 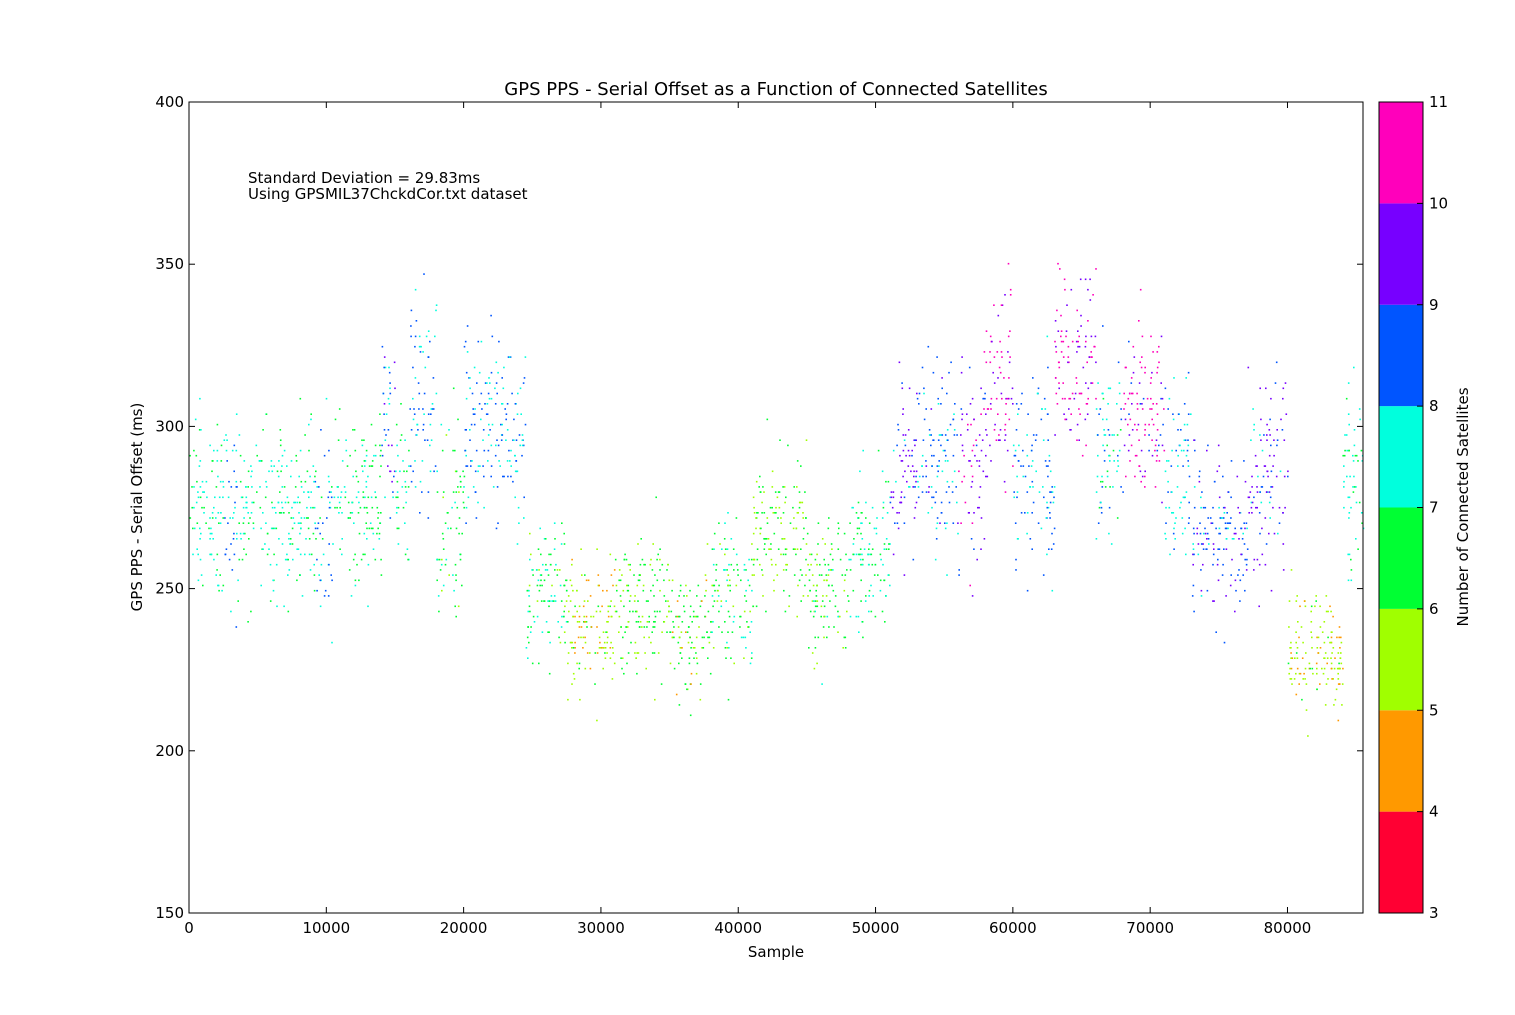 What do you see at coordinates (1463, 506) in the screenshot?
I see `colorbar-label: Number of Connected Satellites` at bounding box center [1463, 506].